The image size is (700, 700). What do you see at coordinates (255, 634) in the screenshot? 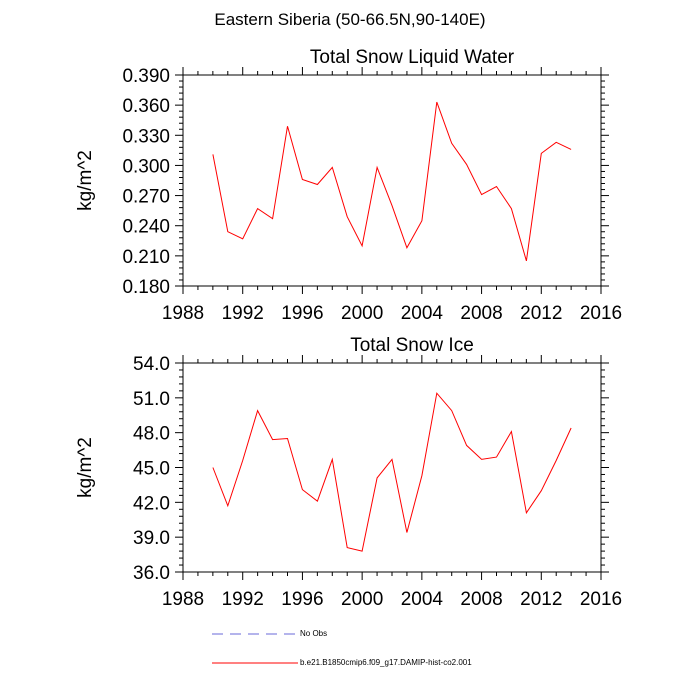
I see `legend-swatch-dashed` at bounding box center [255, 634].